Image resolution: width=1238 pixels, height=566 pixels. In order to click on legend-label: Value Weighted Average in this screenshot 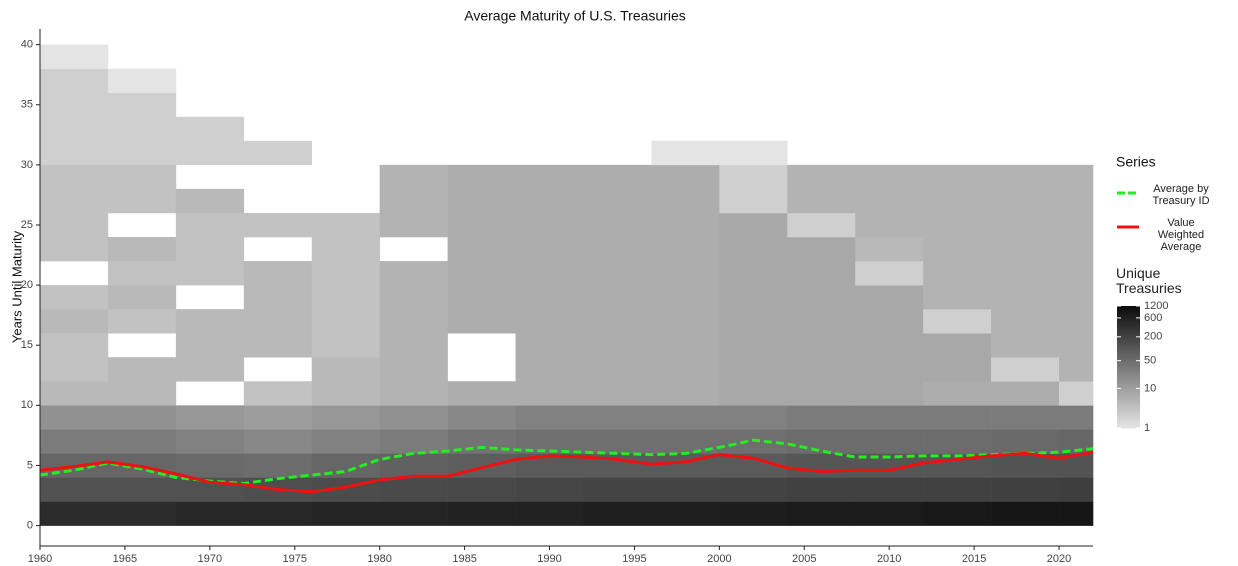, I will do `click(1181, 235)`.